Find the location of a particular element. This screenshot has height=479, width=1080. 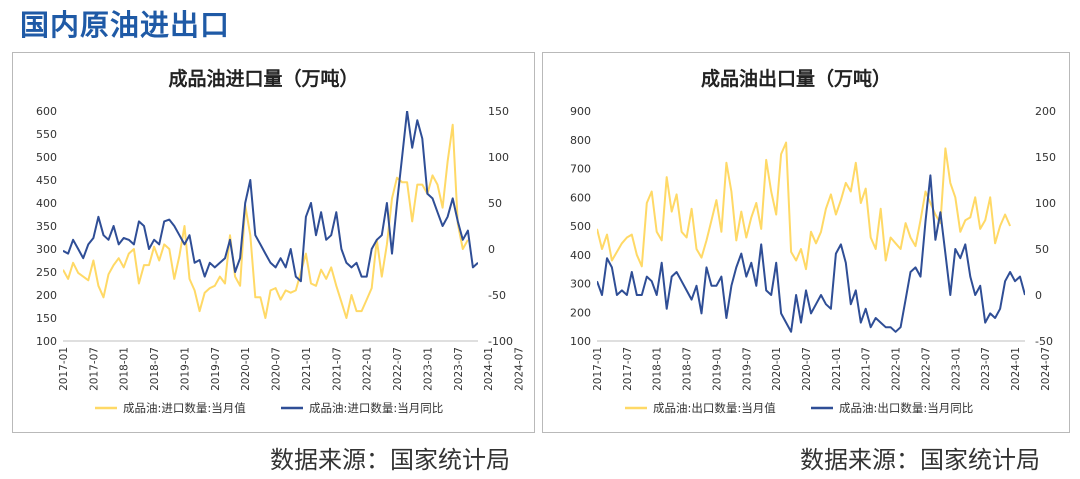

left-axis-tick-label: 450 is located at coordinates (46, 180).